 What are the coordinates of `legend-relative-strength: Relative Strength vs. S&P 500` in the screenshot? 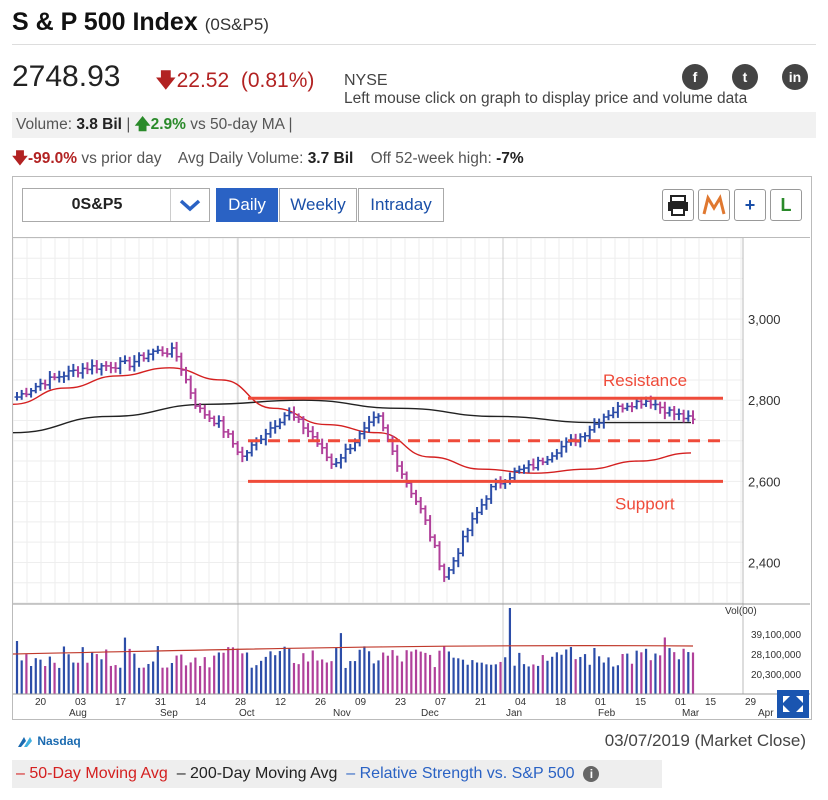 It's located at (467, 773).